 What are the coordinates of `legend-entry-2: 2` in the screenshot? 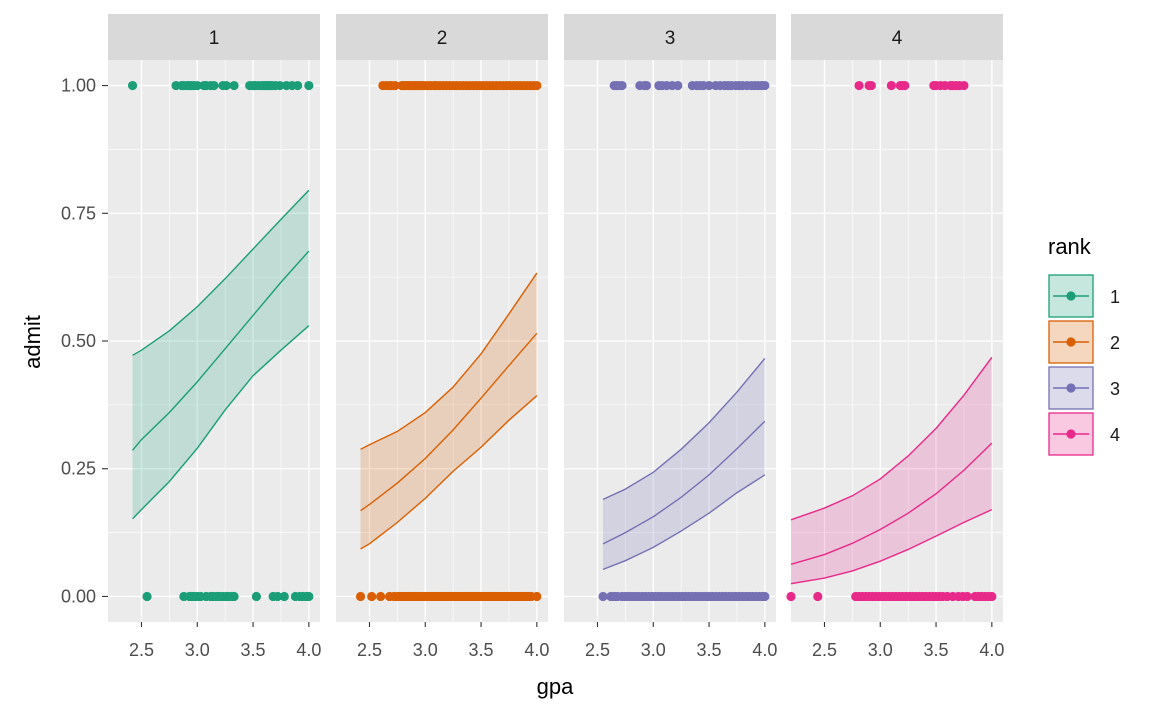 It's located at (1084, 342).